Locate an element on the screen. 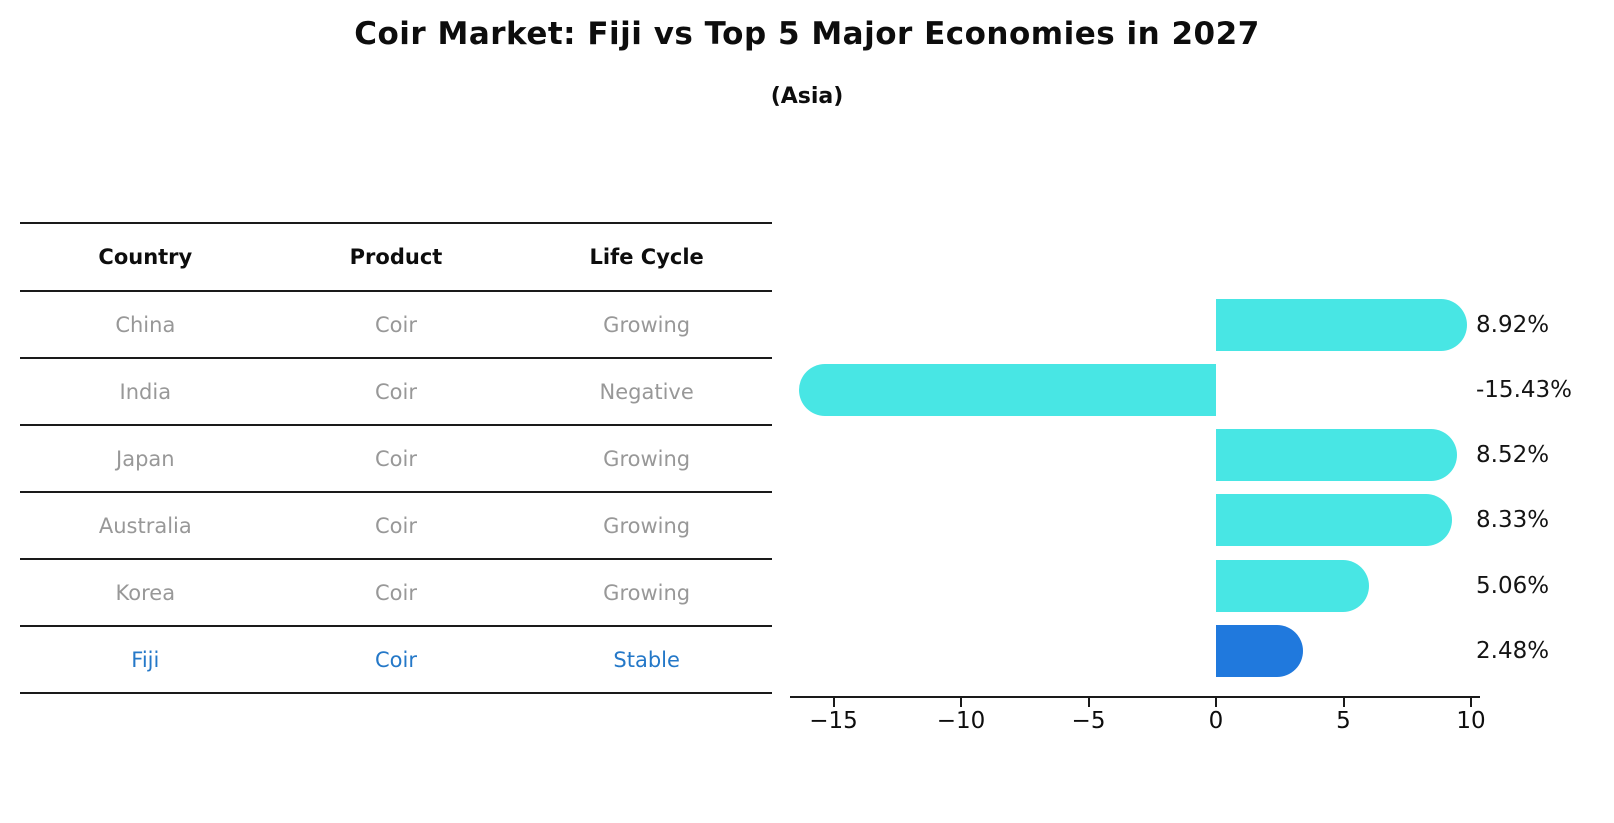 The image size is (1614, 823). cell-country: Korea is located at coordinates (145, 593).